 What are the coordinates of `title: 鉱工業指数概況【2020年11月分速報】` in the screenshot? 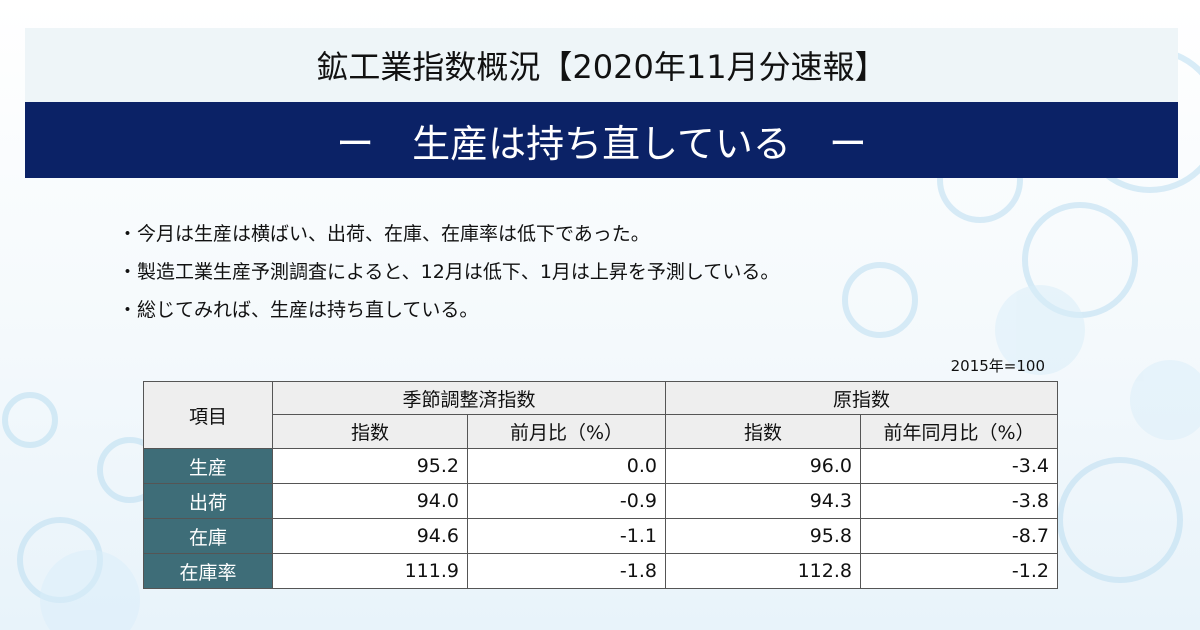 It's located at (601, 65).